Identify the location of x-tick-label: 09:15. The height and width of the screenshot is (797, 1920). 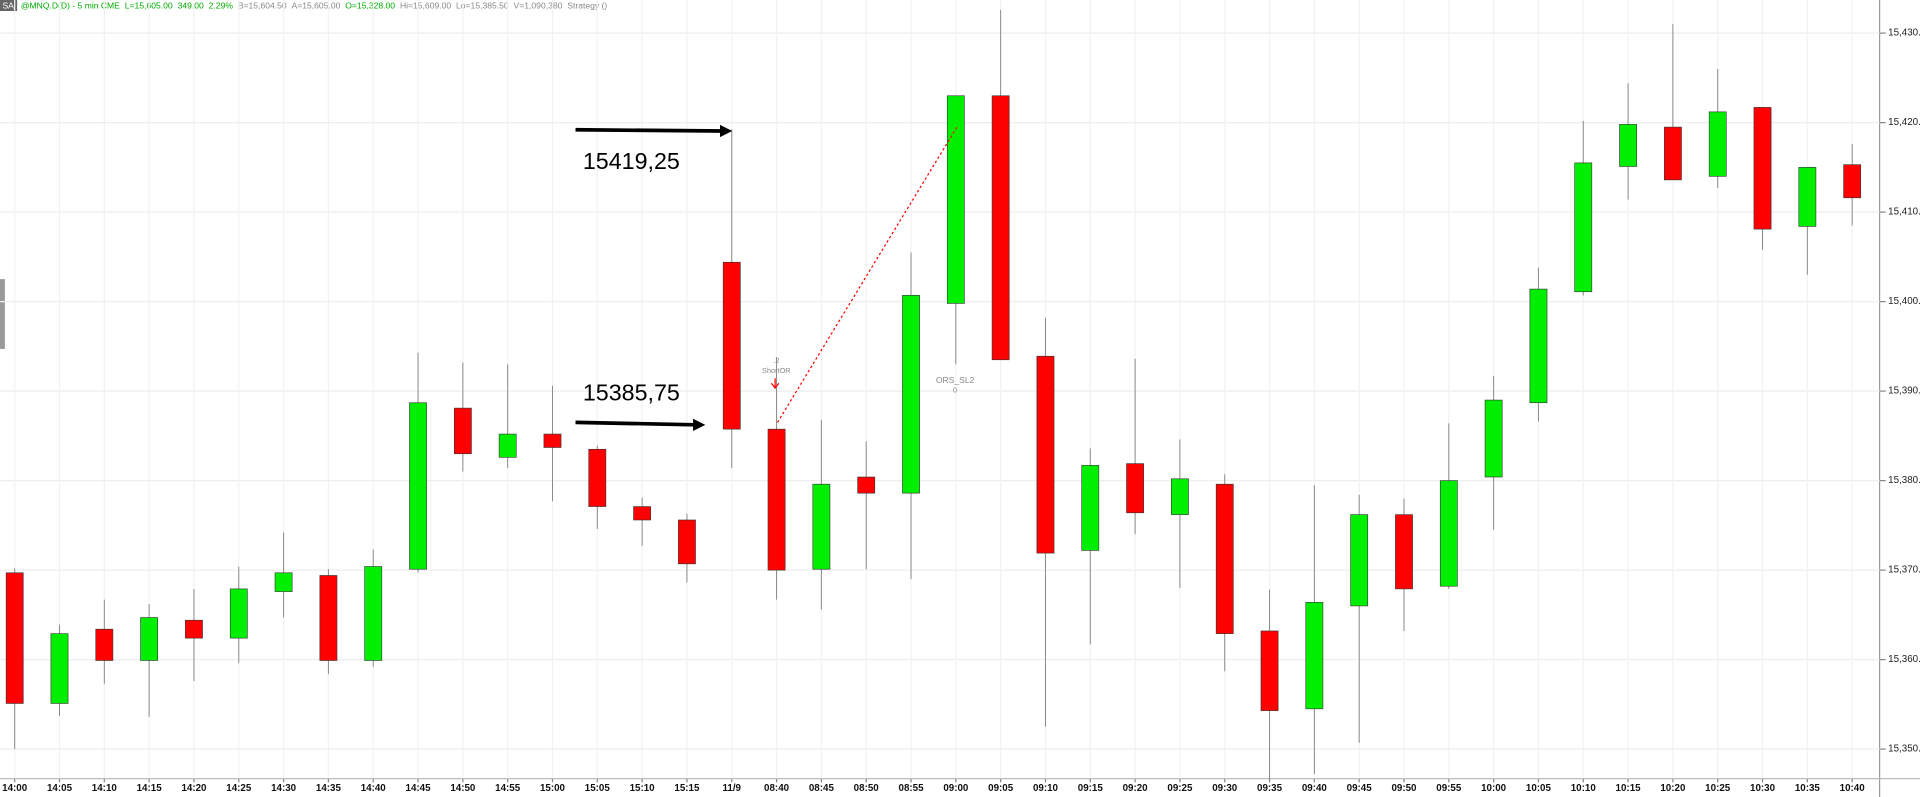
(1091, 788).